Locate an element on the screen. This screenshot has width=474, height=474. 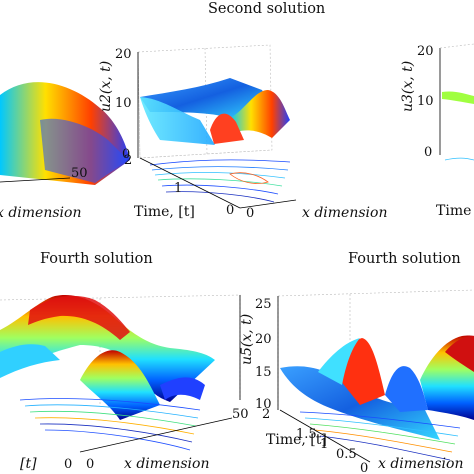
panel-3-grid is located at coordinates (456, 46).